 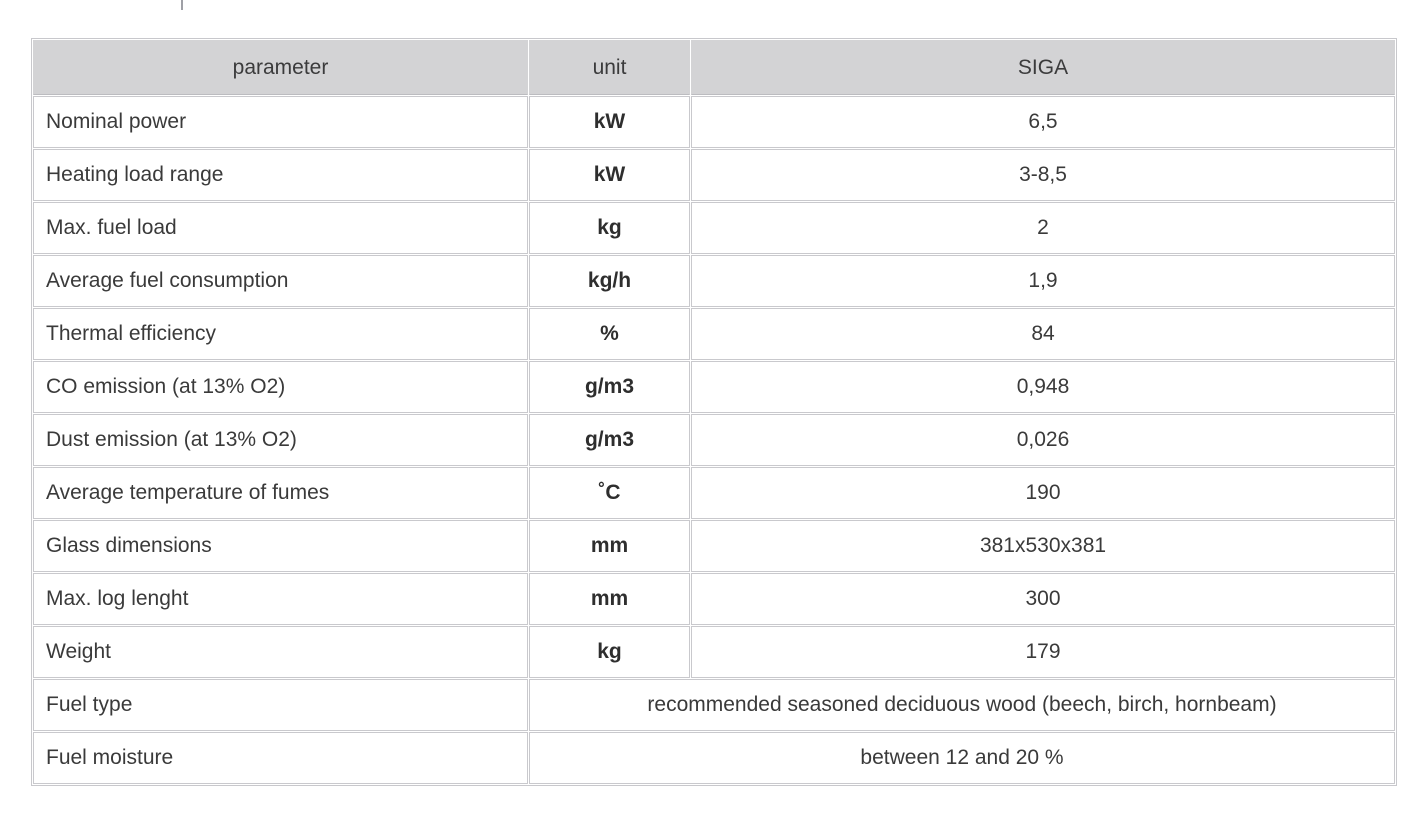 I want to click on parameter-cell: Fuel moisture, so click(x=280, y=758).